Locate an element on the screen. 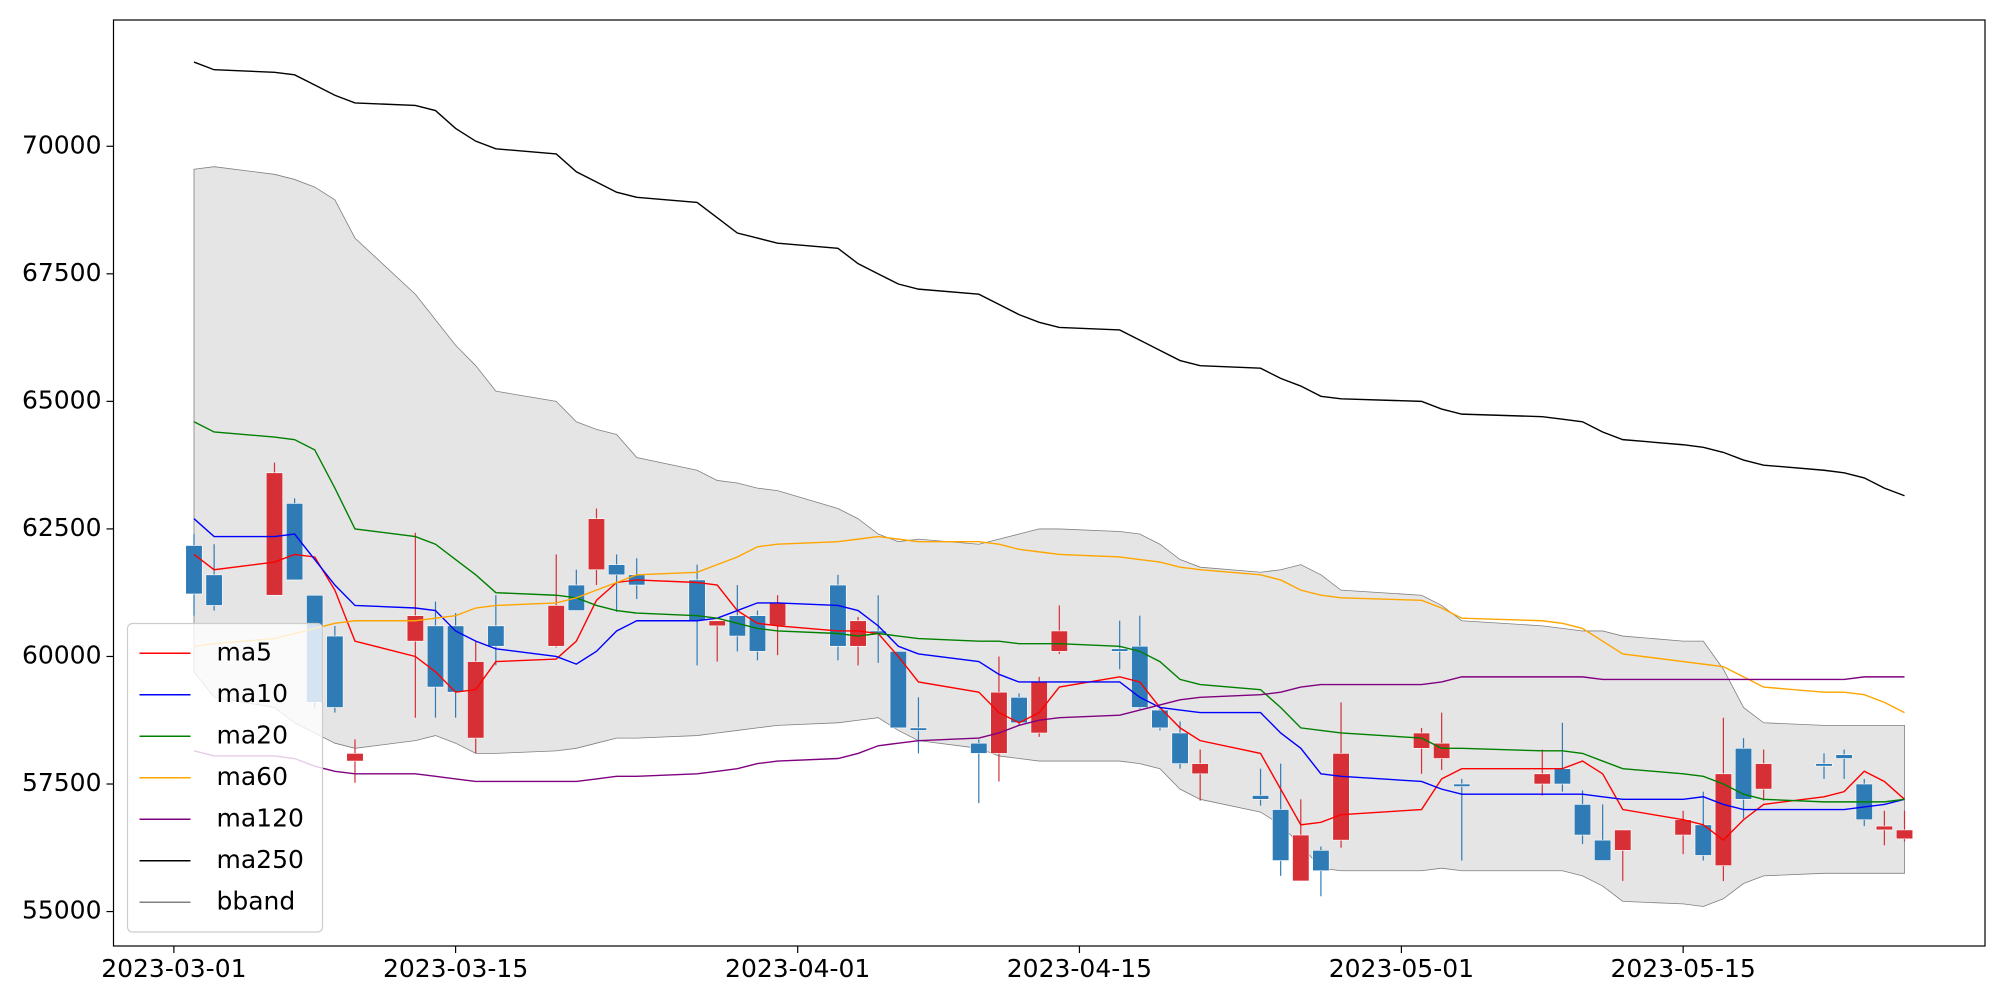 This screenshot has width=2000, height=1000. legend-label: ma60 is located at coordinates (252, 776).